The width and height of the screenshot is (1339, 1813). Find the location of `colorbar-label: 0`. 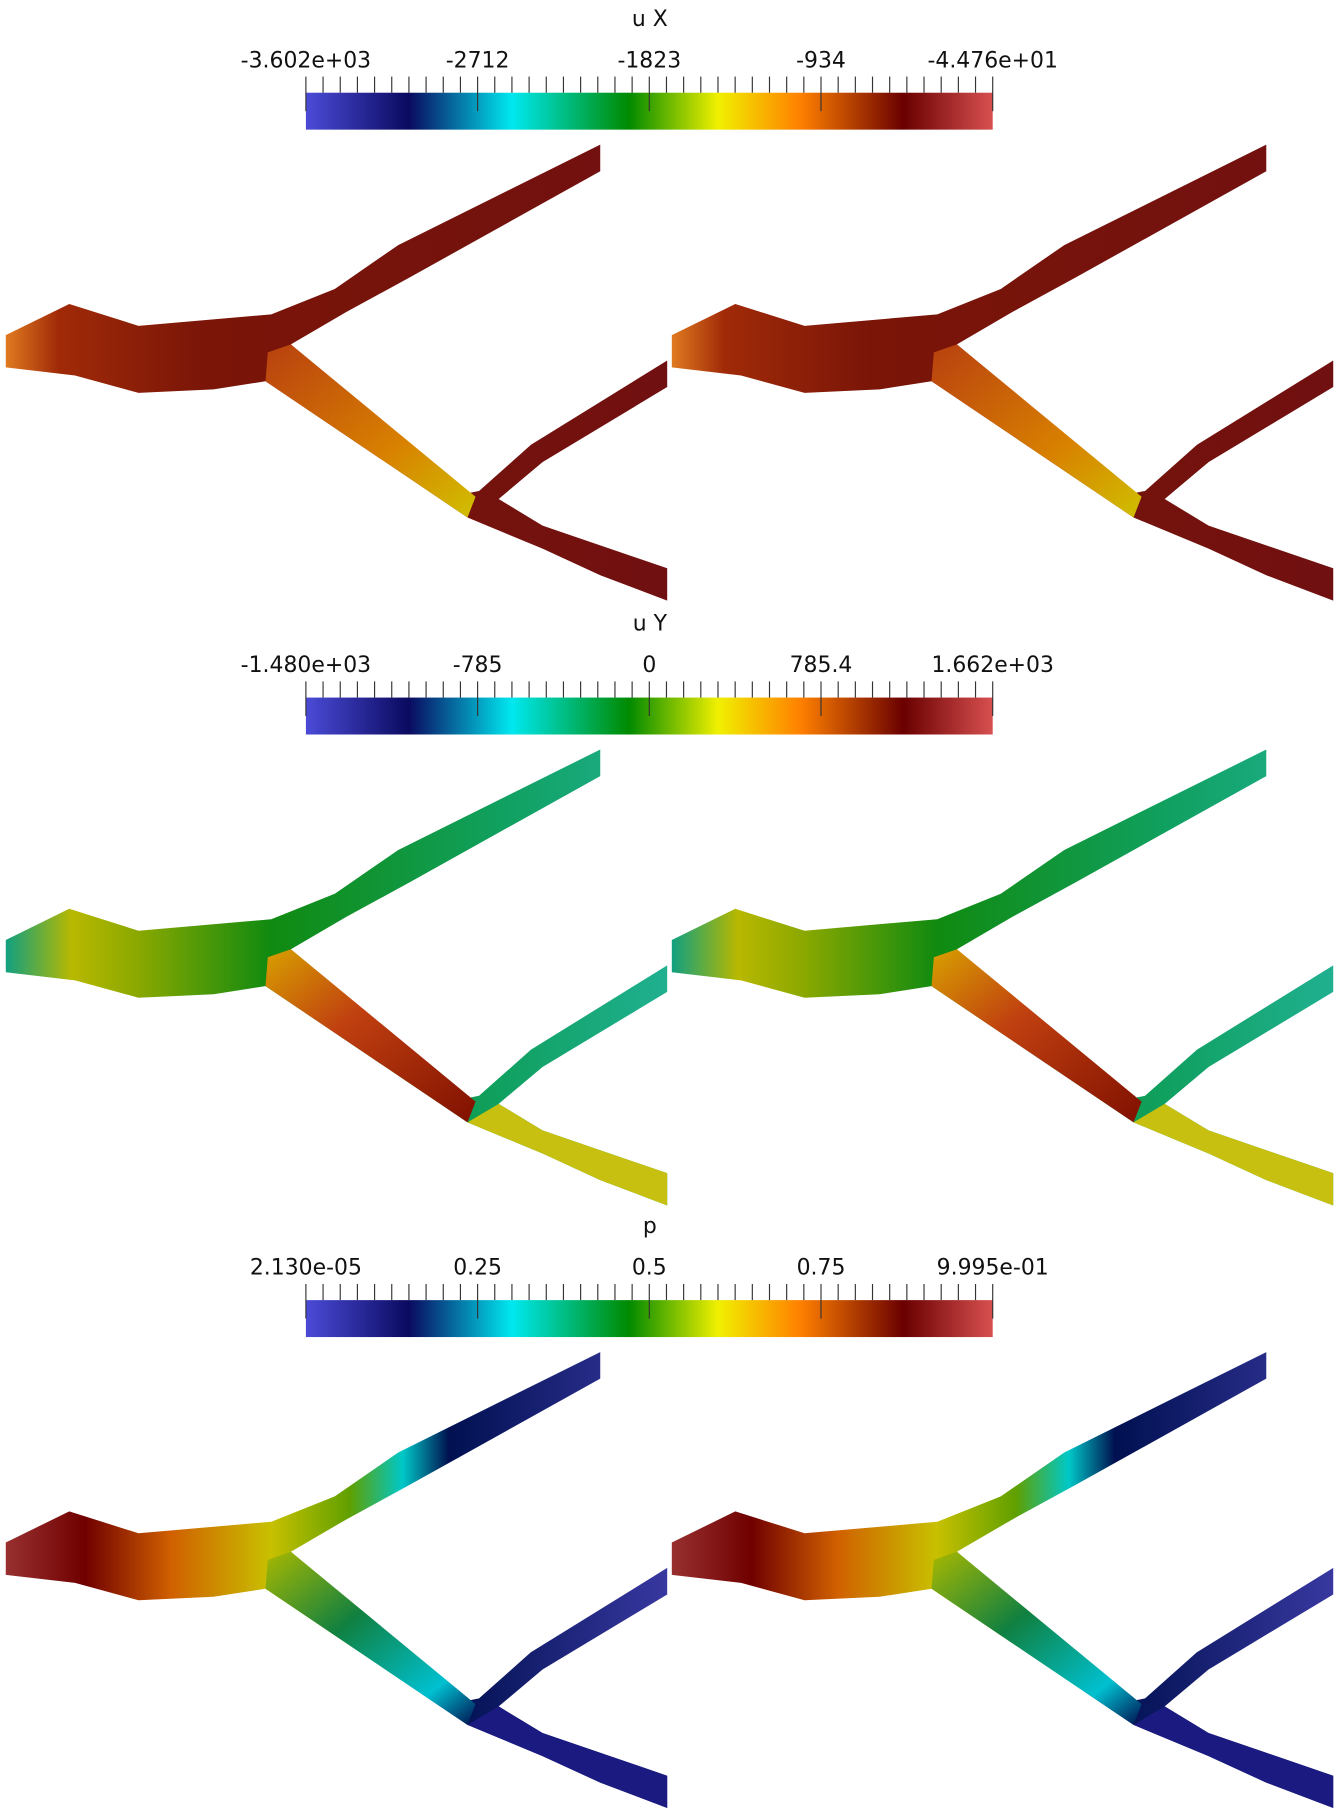

colorbar-label: 0 is located at coordinates (649, 665).